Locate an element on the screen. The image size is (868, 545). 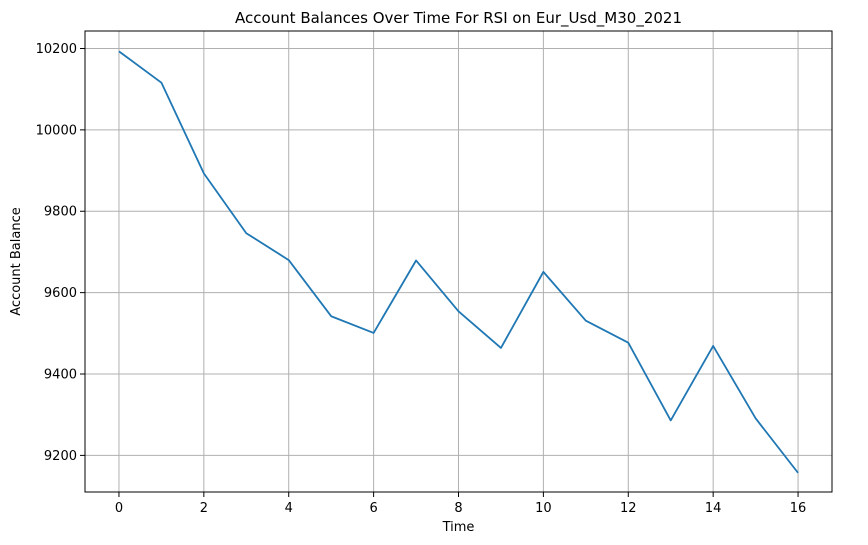
x-tick-label: 6 is located at coordinates (373, 508).